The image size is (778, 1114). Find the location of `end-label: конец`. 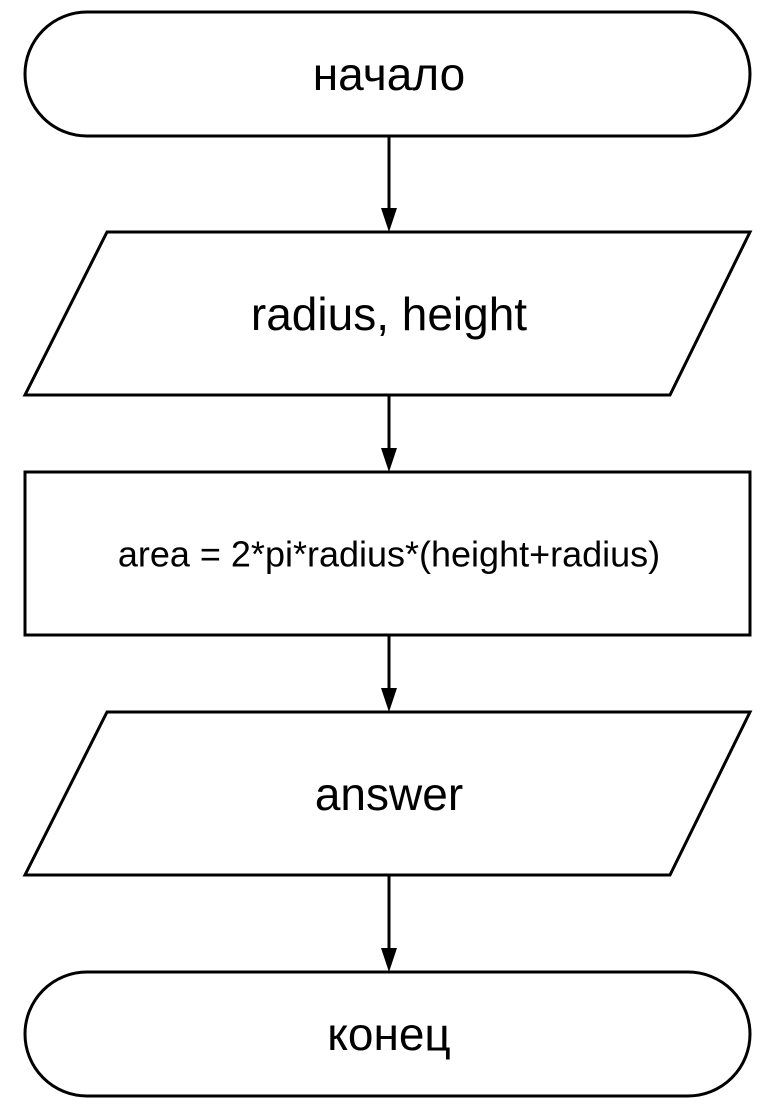

end-label: конец is located at coordinates (389, 1034).